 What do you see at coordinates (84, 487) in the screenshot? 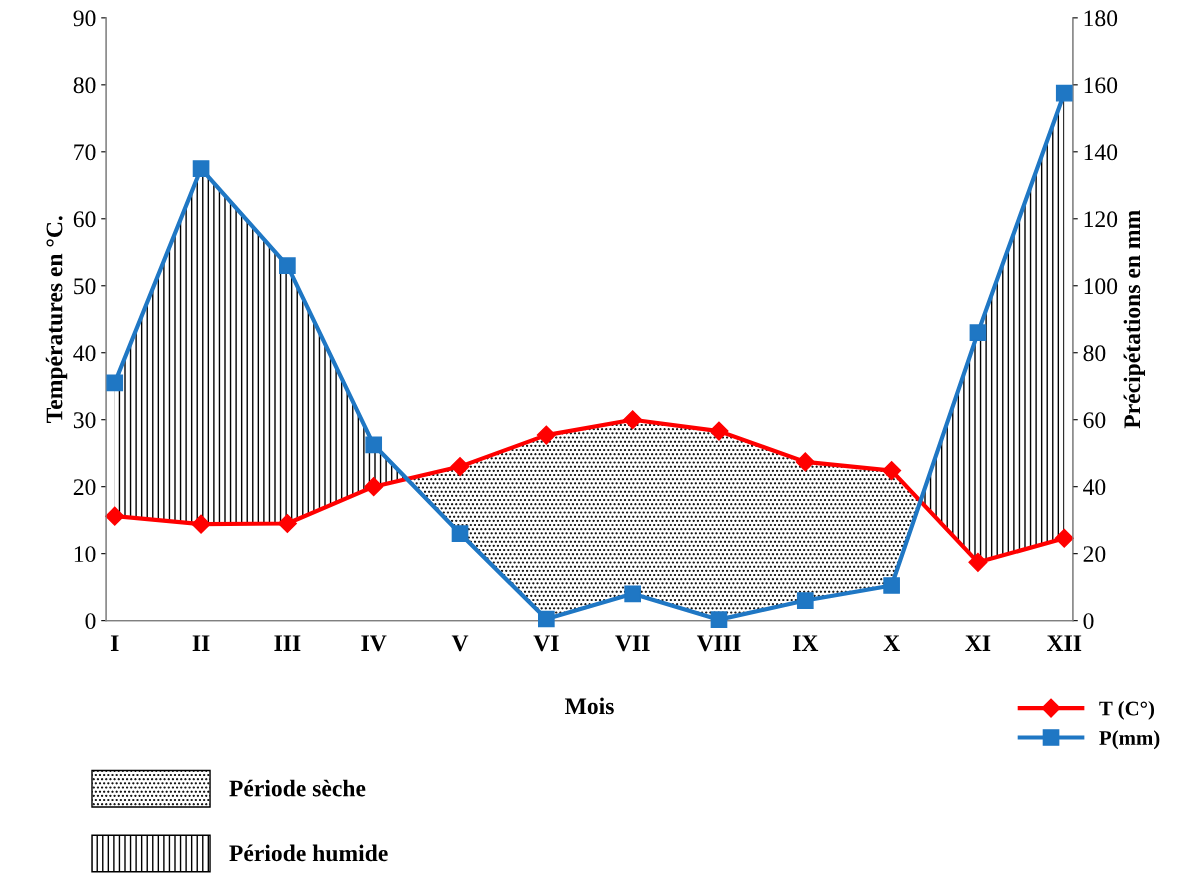
I see `y-tick-label: 20` at bounding box center [84, 487].